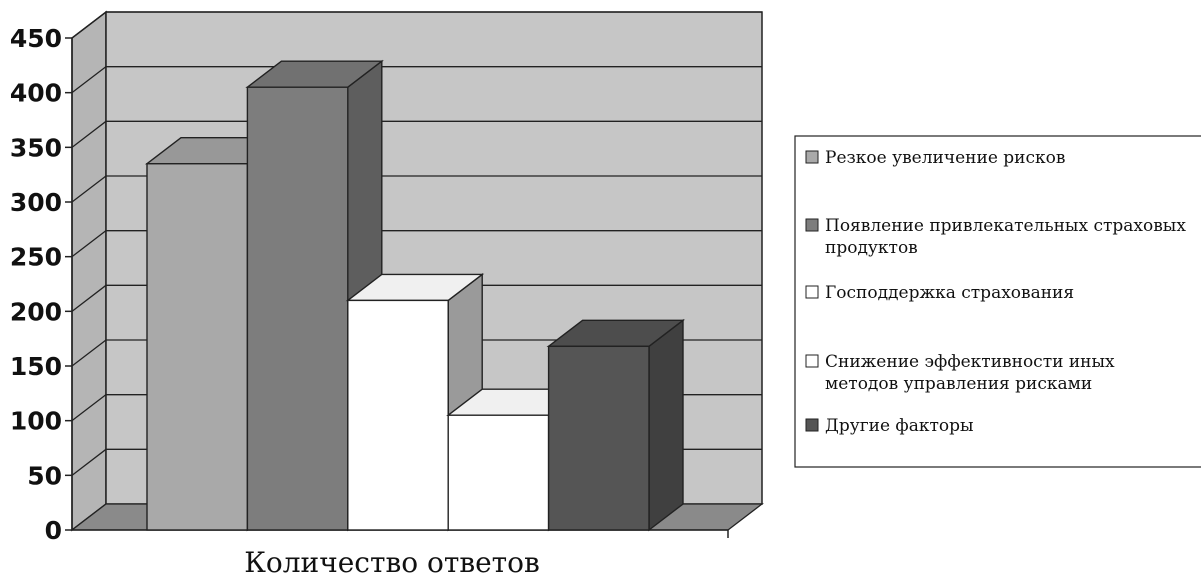 This screenshot has height=580, width=1201. I want to click on y-tick-label: 0, so click(53, 530).